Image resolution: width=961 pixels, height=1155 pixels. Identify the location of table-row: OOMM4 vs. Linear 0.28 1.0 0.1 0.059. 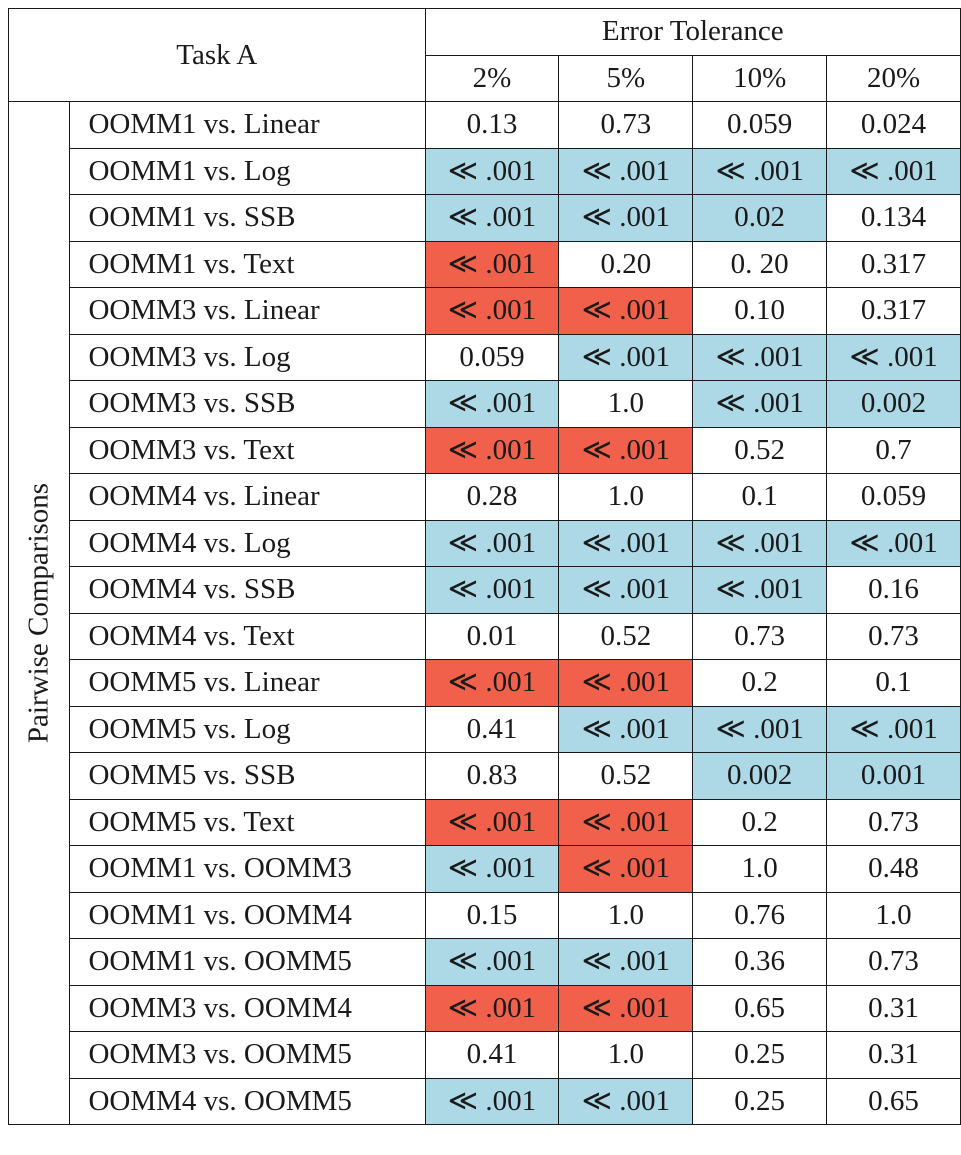
(485, 497).